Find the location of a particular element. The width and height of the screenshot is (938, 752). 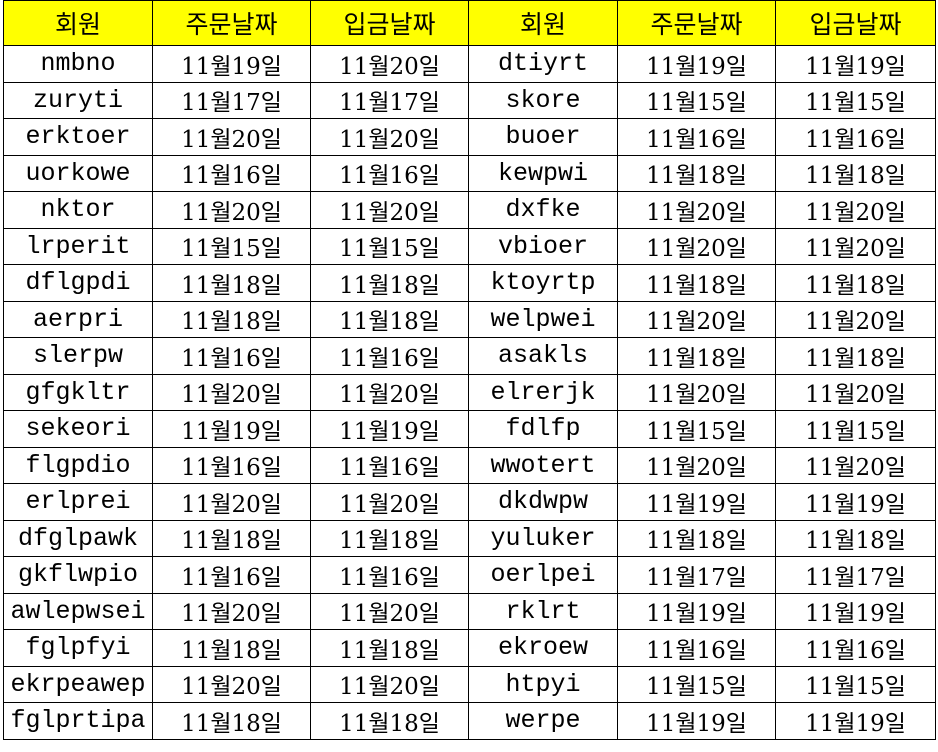

member-cell: lrperit is located at coordinates (78, 246).